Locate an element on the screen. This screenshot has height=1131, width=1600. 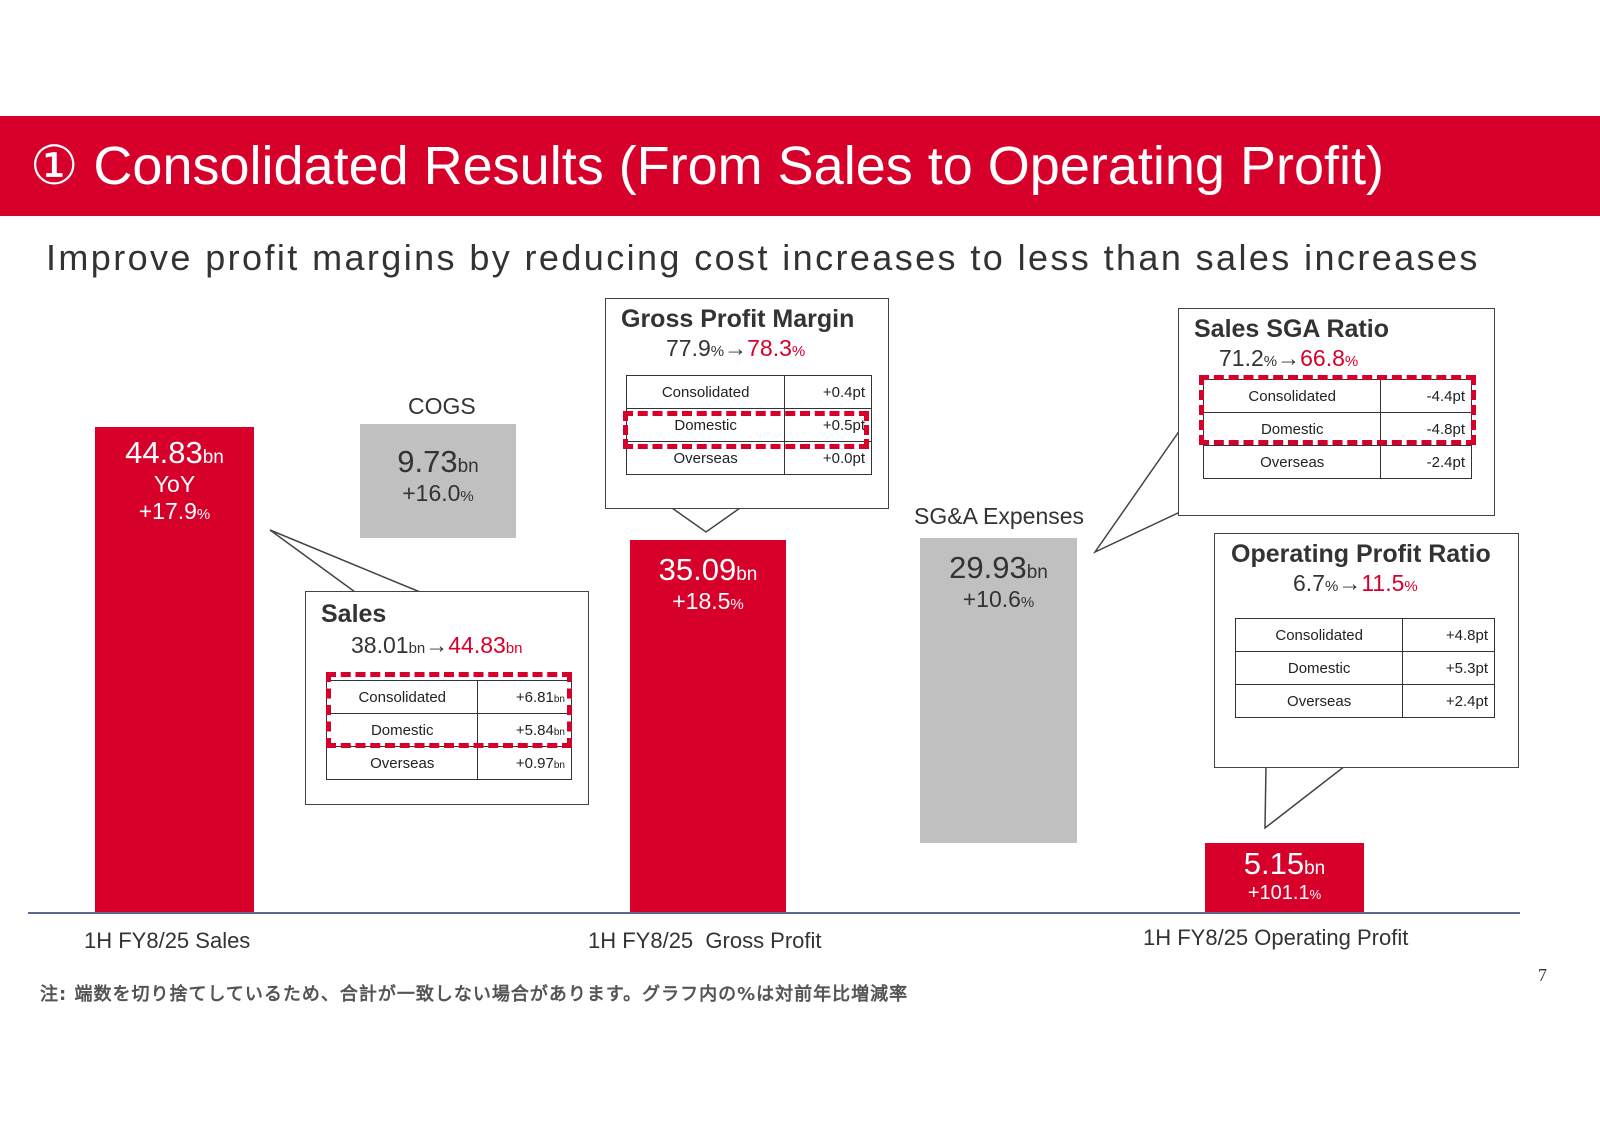
bar-gross-profit: 35.09bn +18.5% is located at coordinates (708, 726).